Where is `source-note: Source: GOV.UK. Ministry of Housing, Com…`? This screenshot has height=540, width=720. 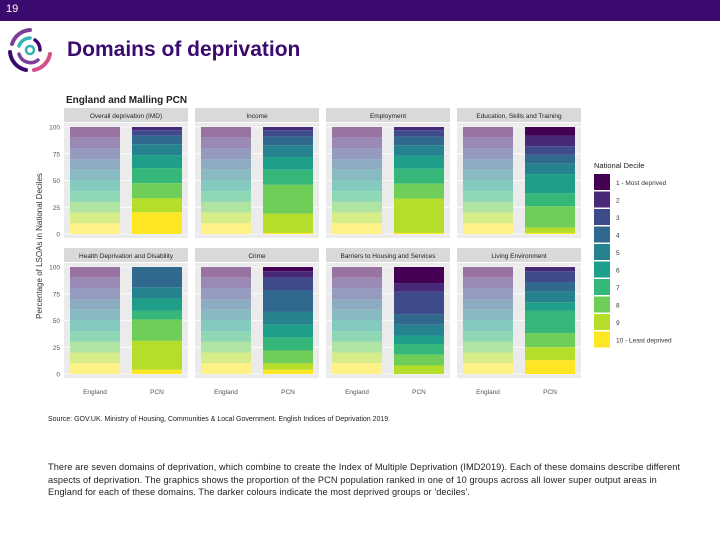 source-note: Source: GOV.UK. Ministry of Housing, Com… is located at coordinates (219, 419).